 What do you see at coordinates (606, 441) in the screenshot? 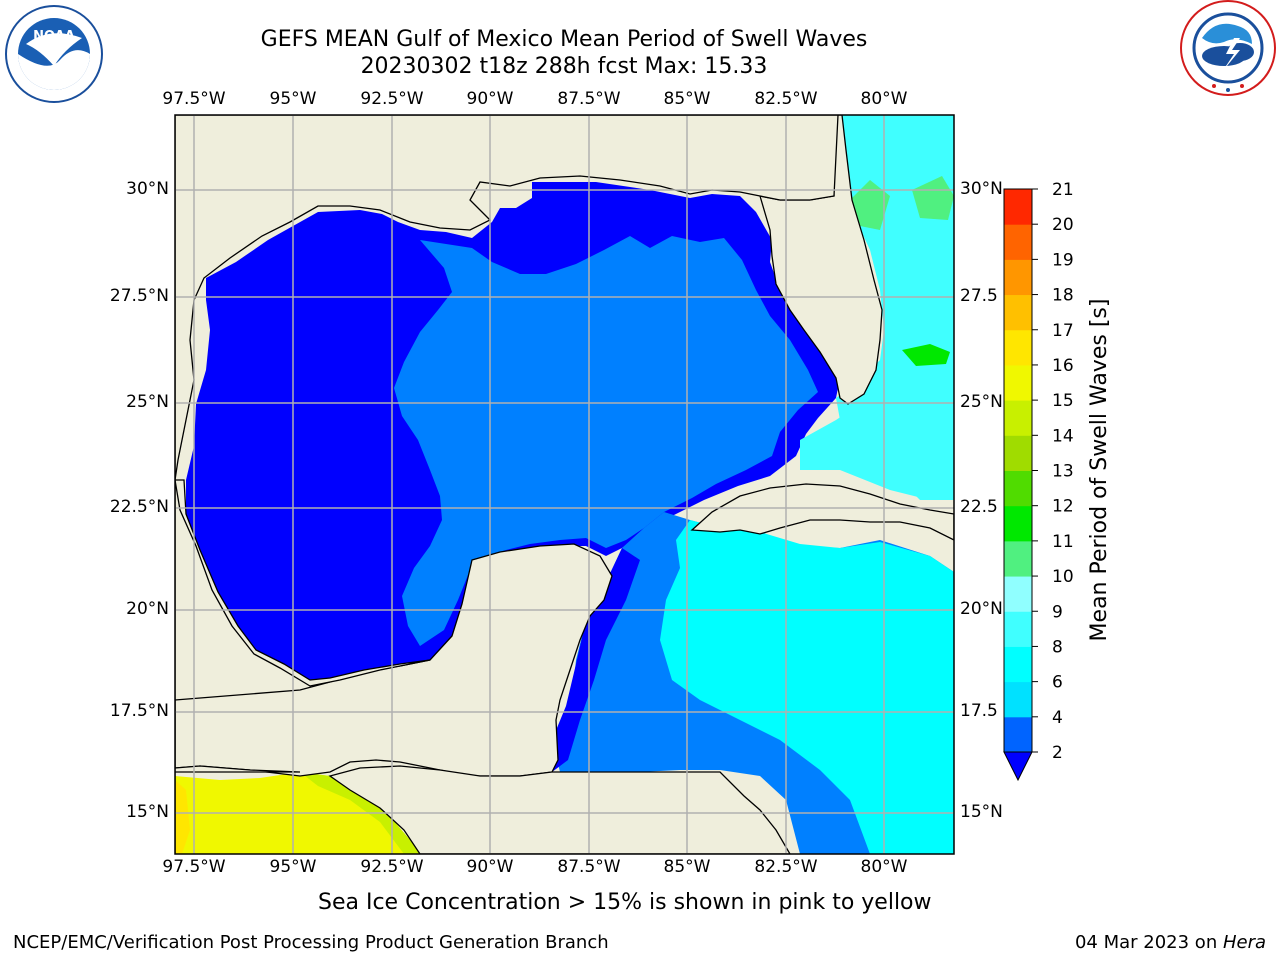
I see `gulf-water-mid` at bounding box center [606, 441].